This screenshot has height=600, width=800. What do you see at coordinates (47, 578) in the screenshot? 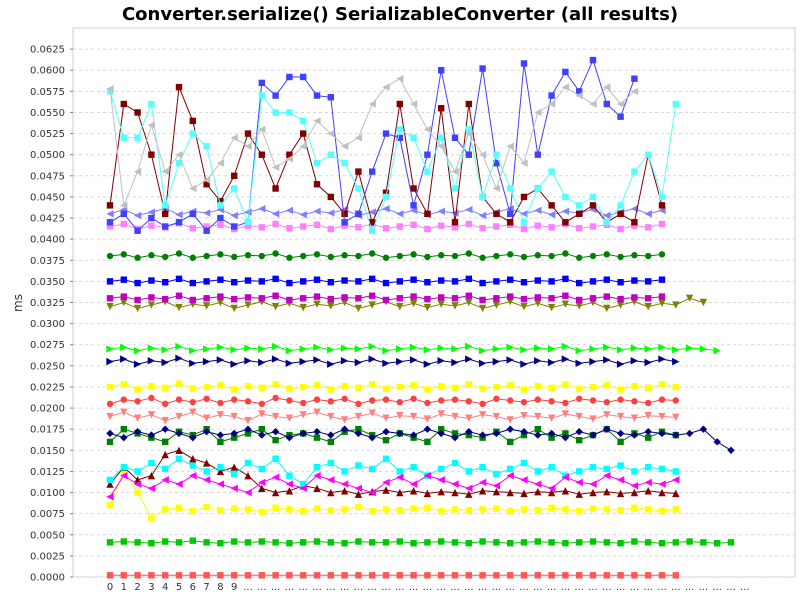
I see `y-tick-label: 0.0000` at bounding box center [47, 578].